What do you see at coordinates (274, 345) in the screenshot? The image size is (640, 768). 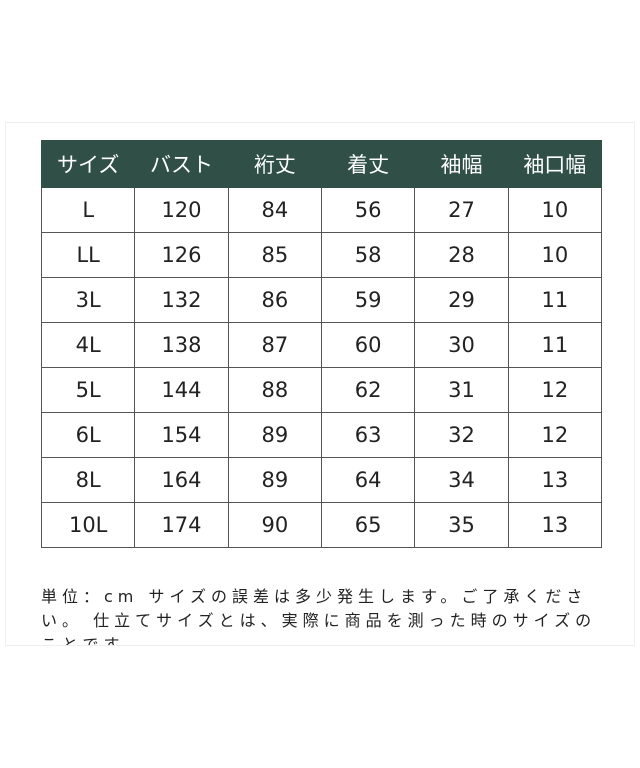 I see `table-cell: 87` at bounding box center [274, 345].